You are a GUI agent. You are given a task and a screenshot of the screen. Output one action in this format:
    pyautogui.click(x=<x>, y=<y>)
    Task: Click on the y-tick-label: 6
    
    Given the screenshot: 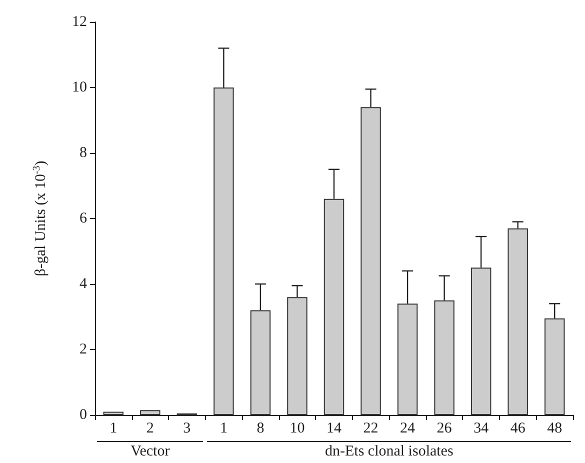 What is the action you would take?
    pyautogui.click(x=84, y=218)
    